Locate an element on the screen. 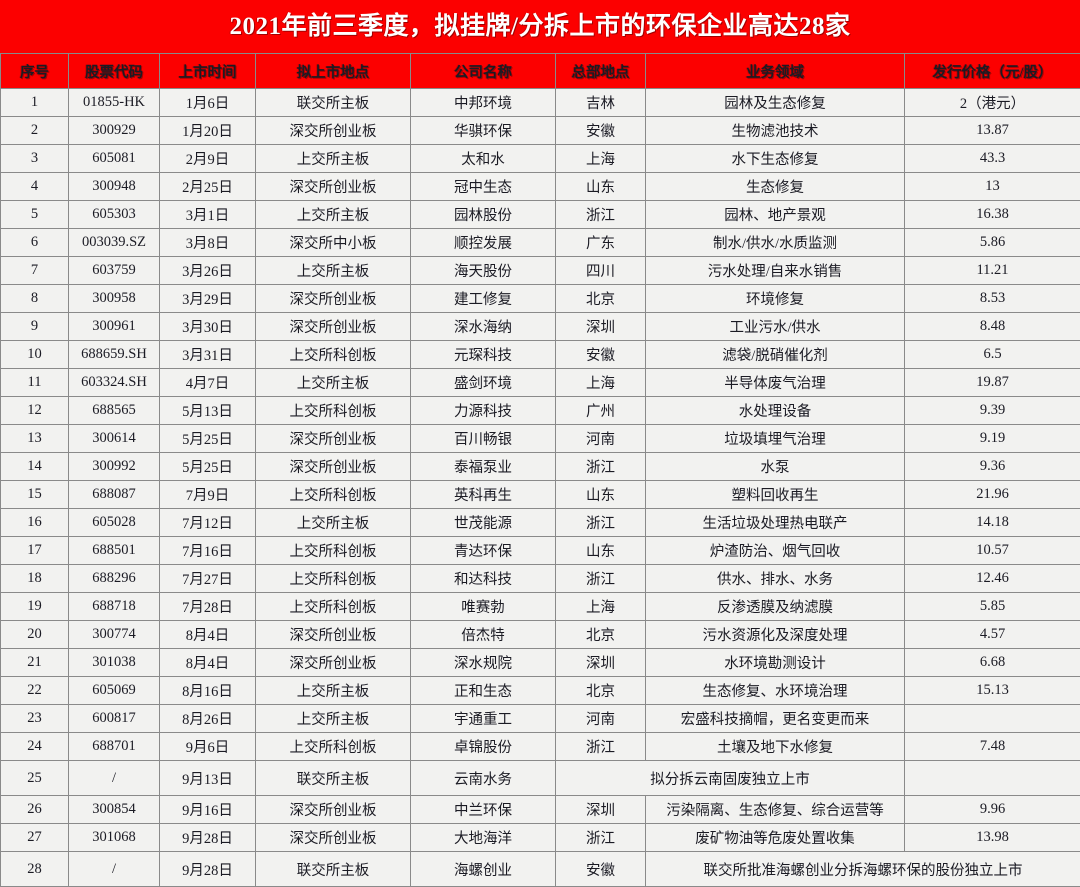  cell-code: 688501 is located at coordinates (114, 551).